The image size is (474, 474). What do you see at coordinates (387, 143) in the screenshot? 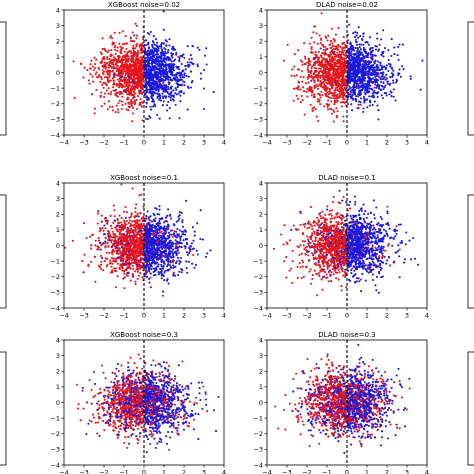
I see `x-tick-label: 2` at bounding box center [387, 143].